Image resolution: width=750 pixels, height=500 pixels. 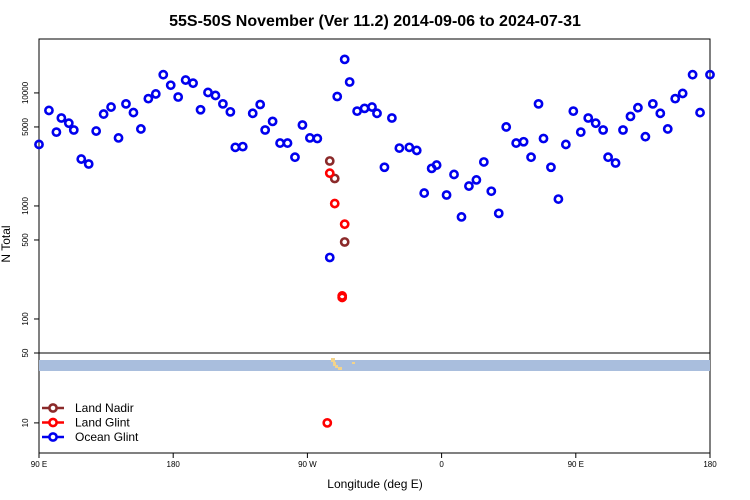 What do you see at coordinates (374, 365) in the screenshot?
I see `latitude-band-strip` at bounding box center [374, 365].